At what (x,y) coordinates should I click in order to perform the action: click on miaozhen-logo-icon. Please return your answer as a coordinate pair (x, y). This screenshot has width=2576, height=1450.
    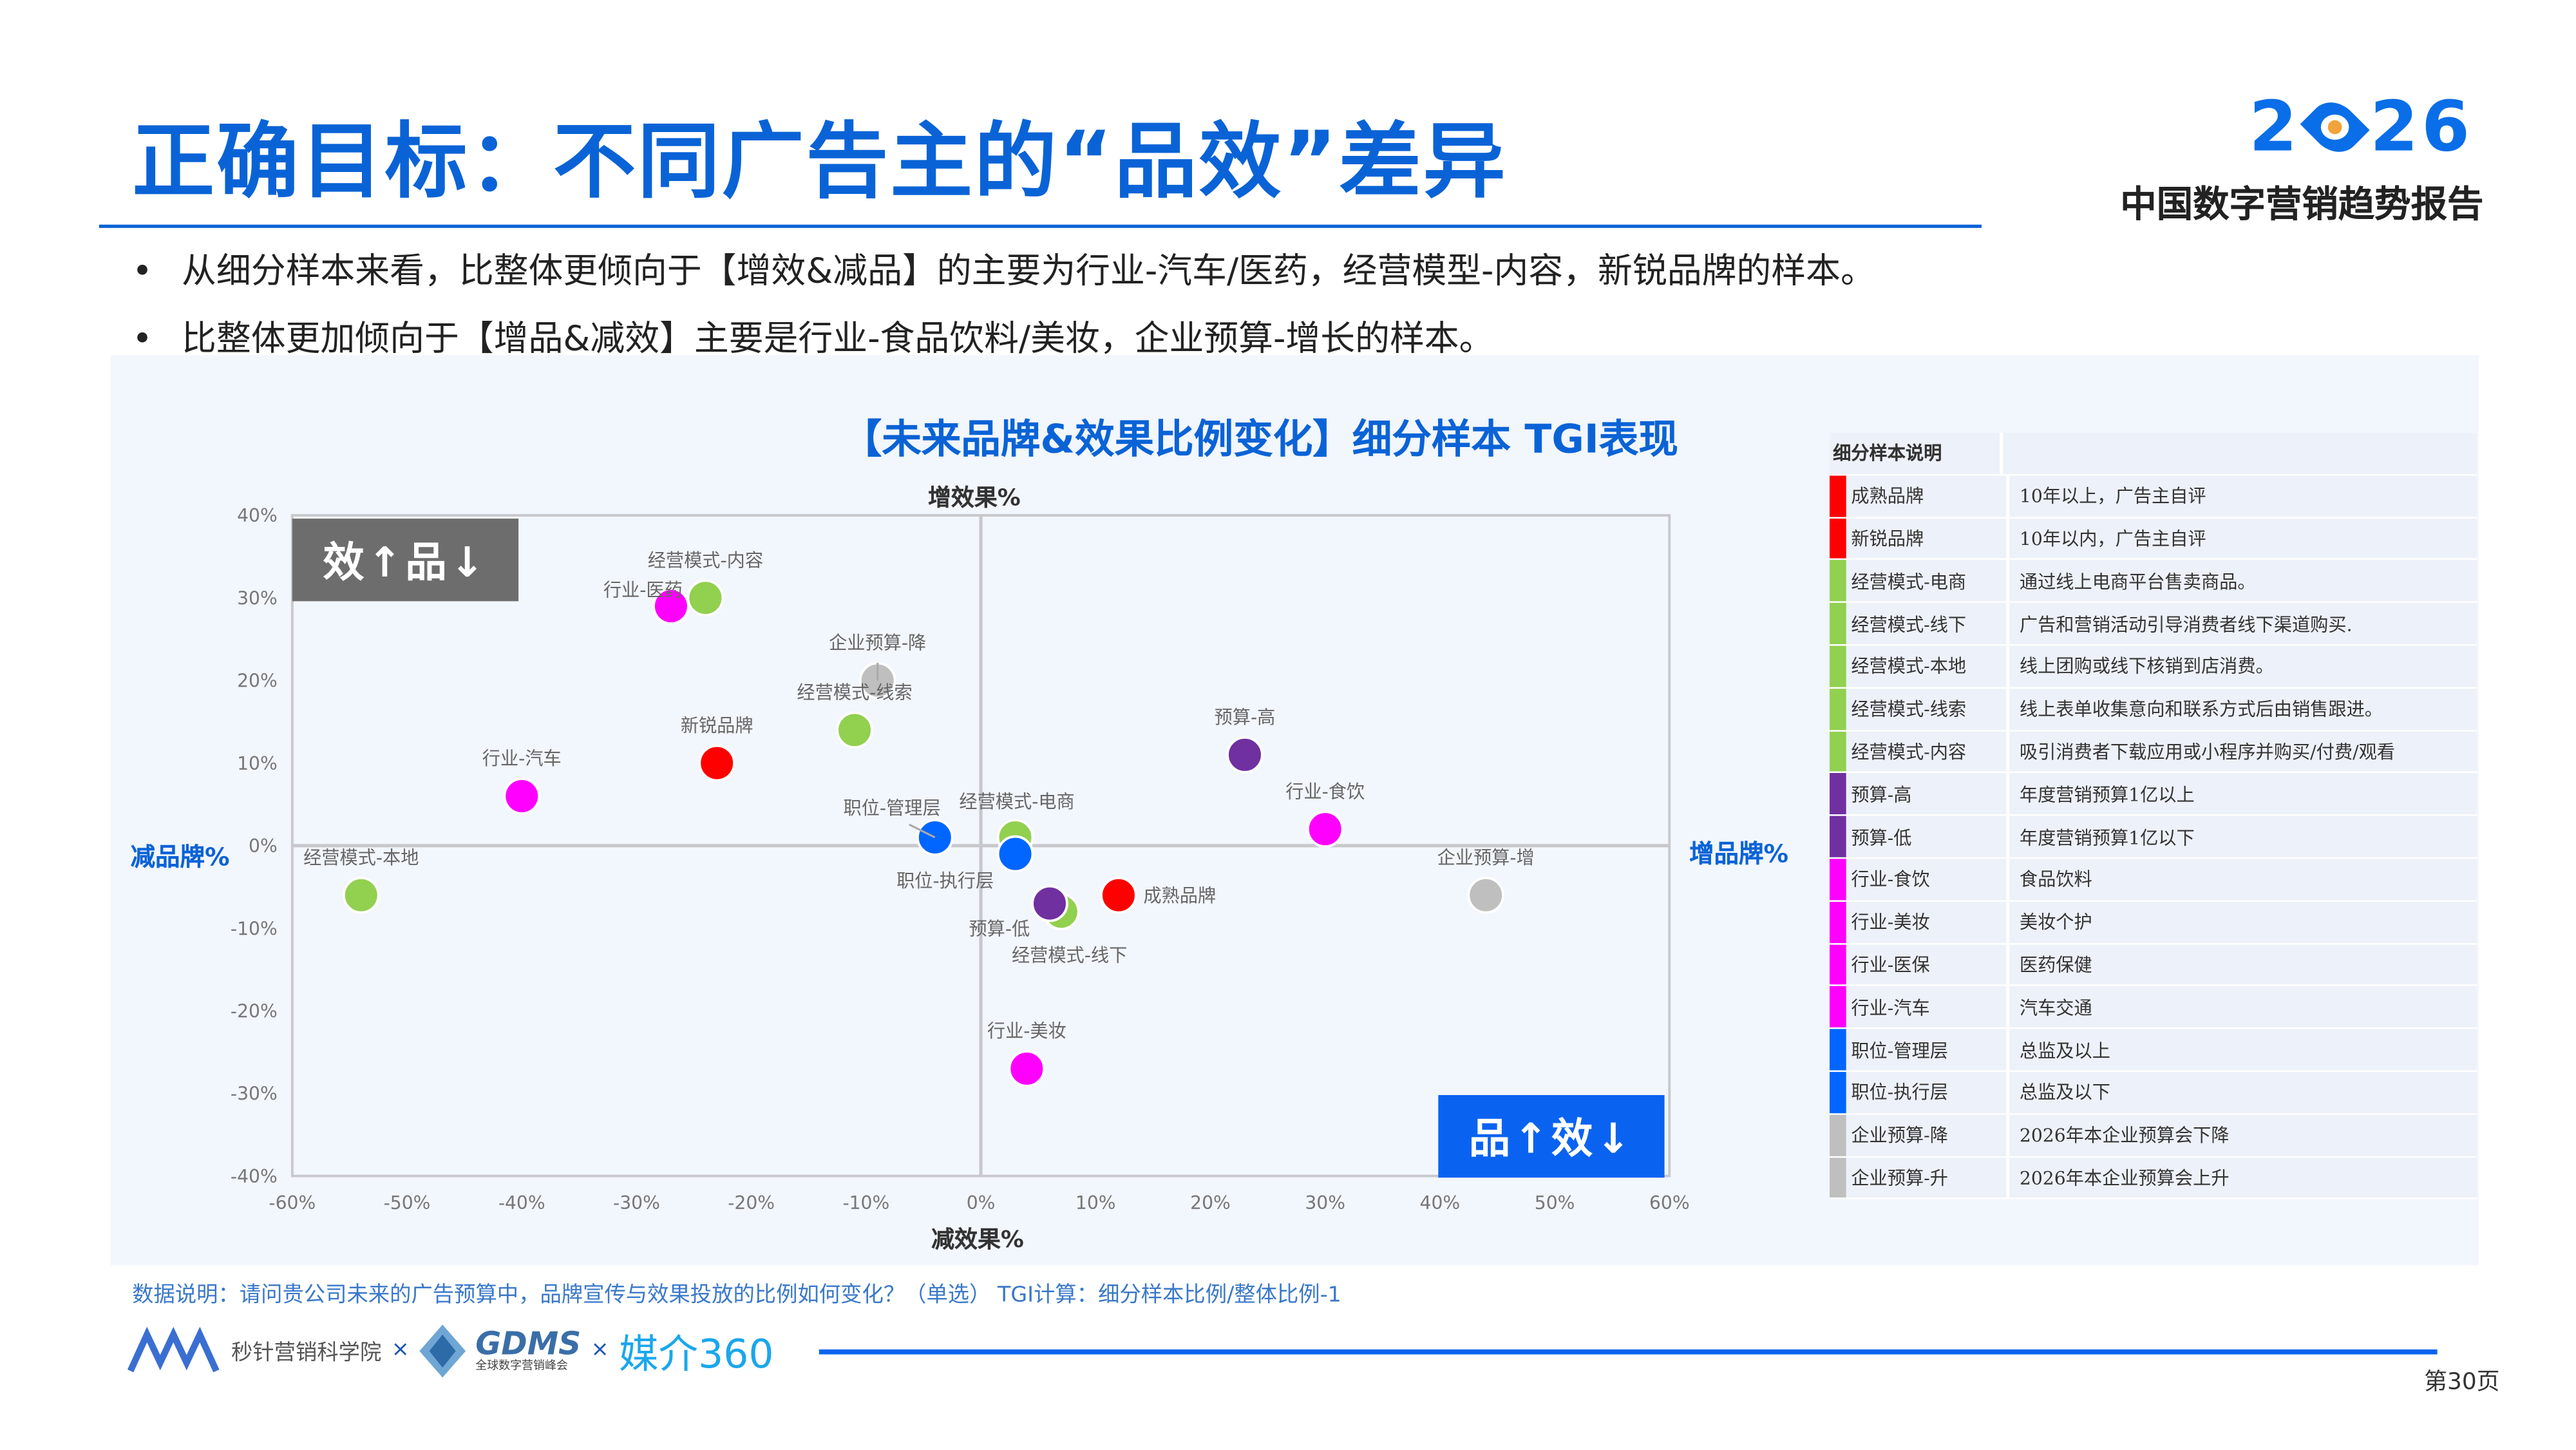
    Looking at the image, I should click on (174, 1349).